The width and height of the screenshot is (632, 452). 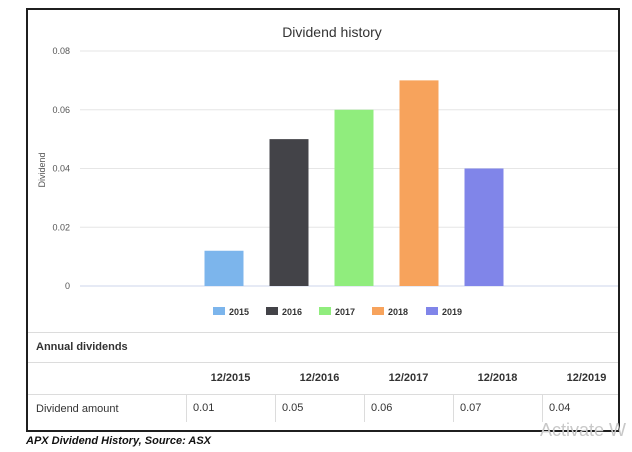 I want to click on table-title: Annual dividends, so click(x=82, y=347).